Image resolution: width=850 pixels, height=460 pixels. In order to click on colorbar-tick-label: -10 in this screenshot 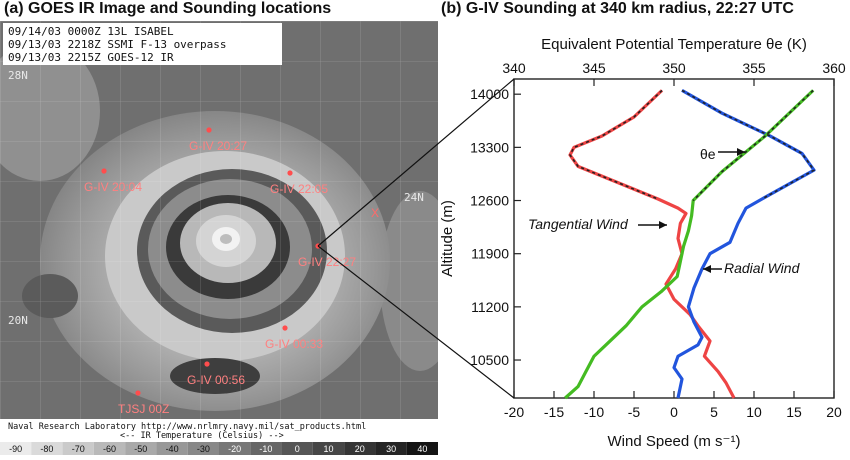, I will do `click(265, 449)`.